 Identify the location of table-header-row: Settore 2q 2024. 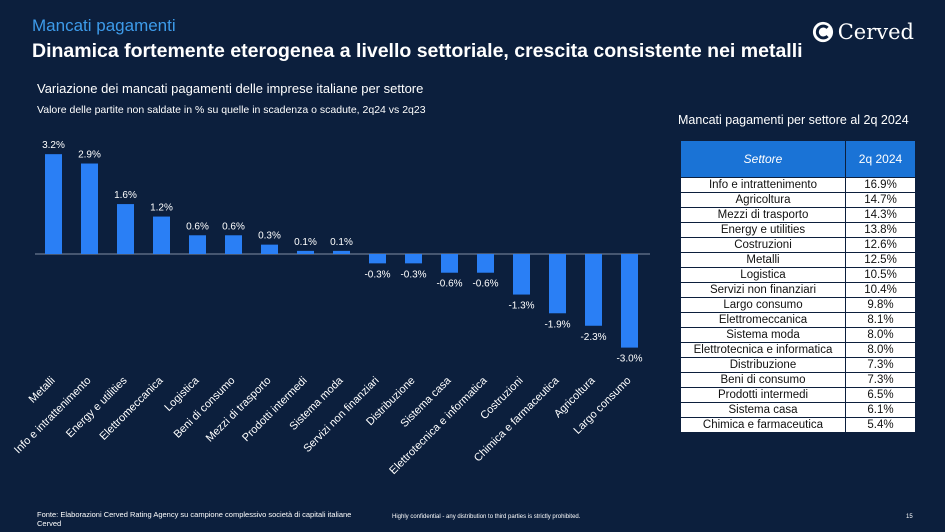
(798, 159).